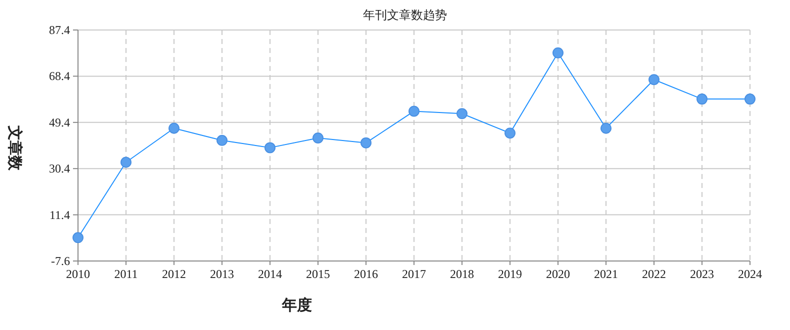 The height and width of the screenshot is (330, 790). I want to click on x-axis-title: 年度, so click(296, 305).